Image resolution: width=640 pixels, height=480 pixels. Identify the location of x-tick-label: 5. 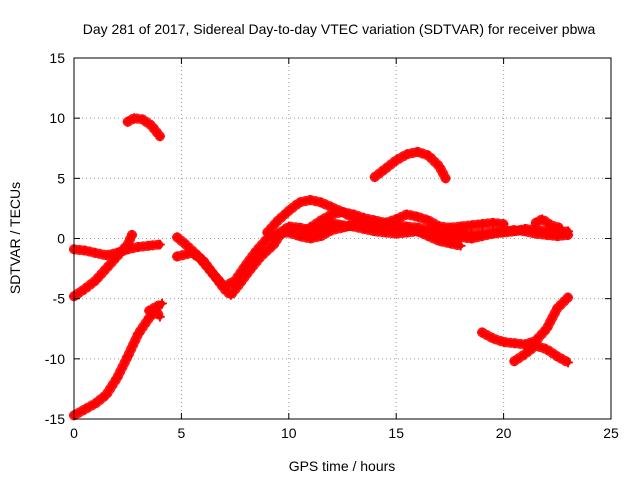
(182, 433).